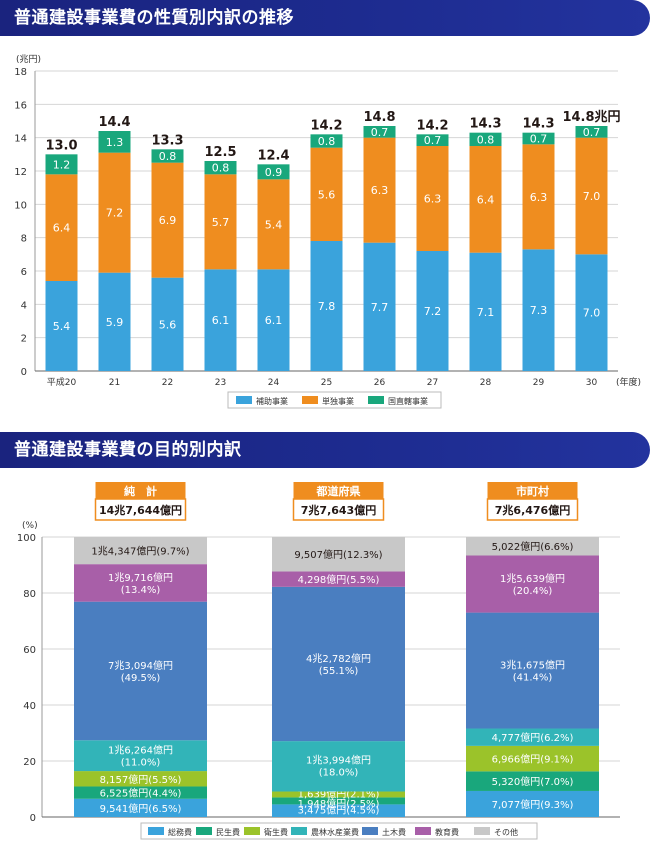 Image resolution: width=650 pixels, height=844 pixels. Describe the element at coordinates (276, 832) in the screenshot. I see `legend-label: 衛生費` at that location.